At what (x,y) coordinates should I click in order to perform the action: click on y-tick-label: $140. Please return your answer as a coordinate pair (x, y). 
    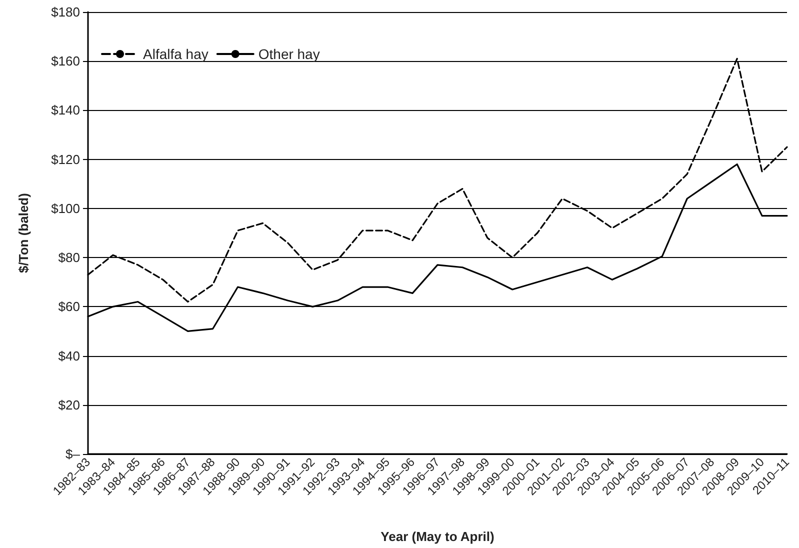
    Looking at the image, I should click on (65, 110).